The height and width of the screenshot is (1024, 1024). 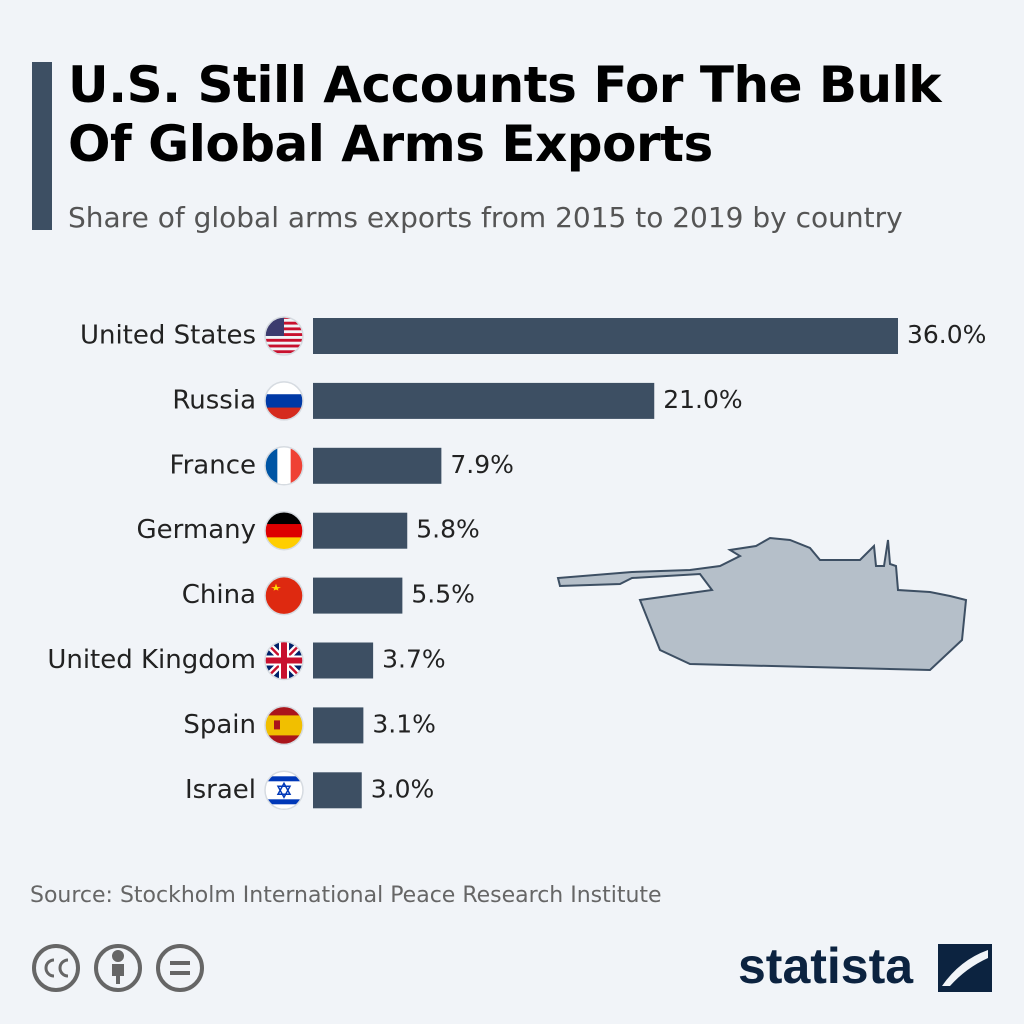 I want to click on star, so click(x=276, y=587).